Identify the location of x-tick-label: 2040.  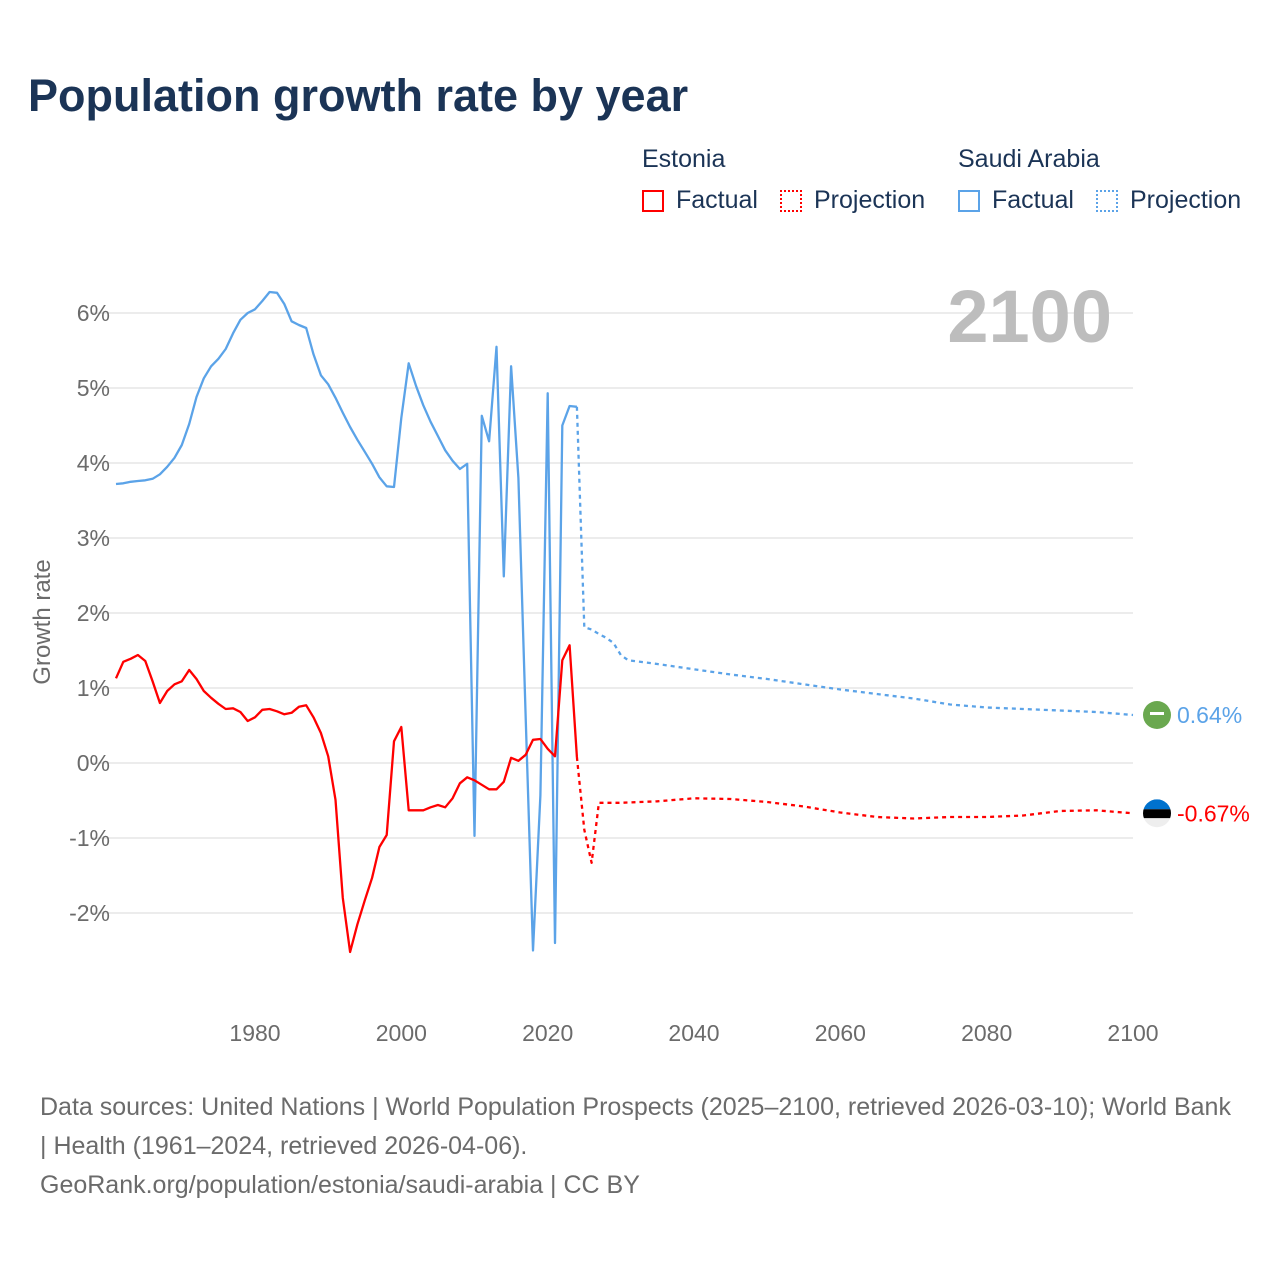
(693, 1033).